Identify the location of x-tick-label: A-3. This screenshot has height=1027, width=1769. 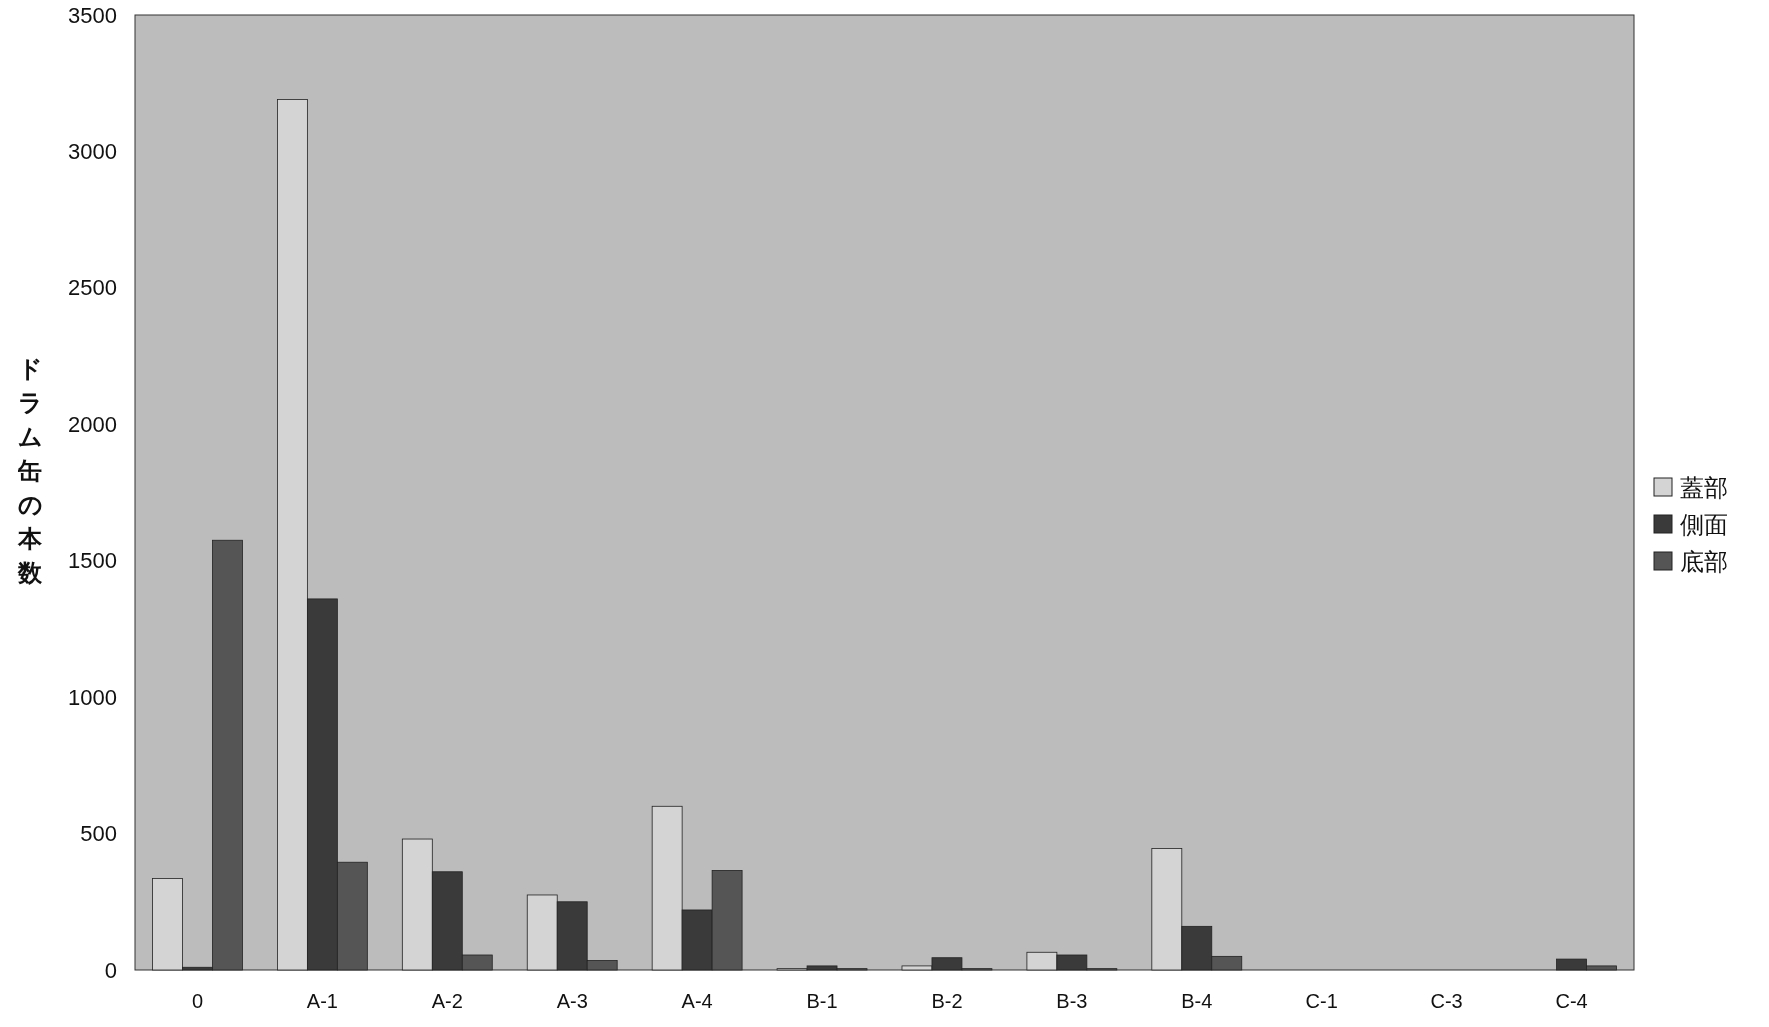
(572, 1001).